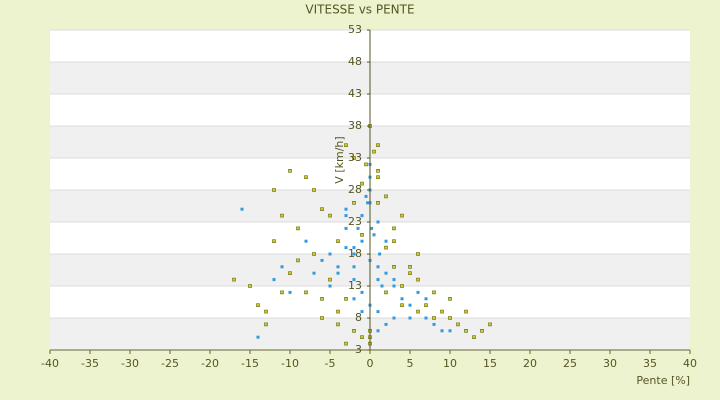 This screenshot has width=720, height=400. Describe the element at coordinates (358, 349) in the screenshot. I see `y-tick-label: 3` at that location.